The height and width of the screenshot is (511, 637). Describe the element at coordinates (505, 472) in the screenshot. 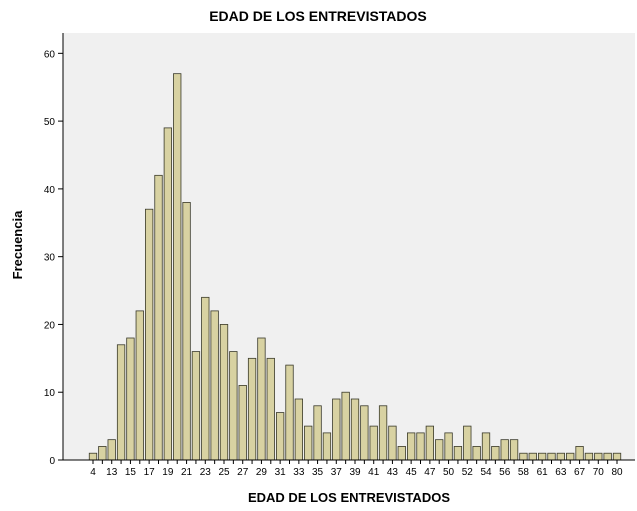

I see `x-tick-label: 56` at that location.